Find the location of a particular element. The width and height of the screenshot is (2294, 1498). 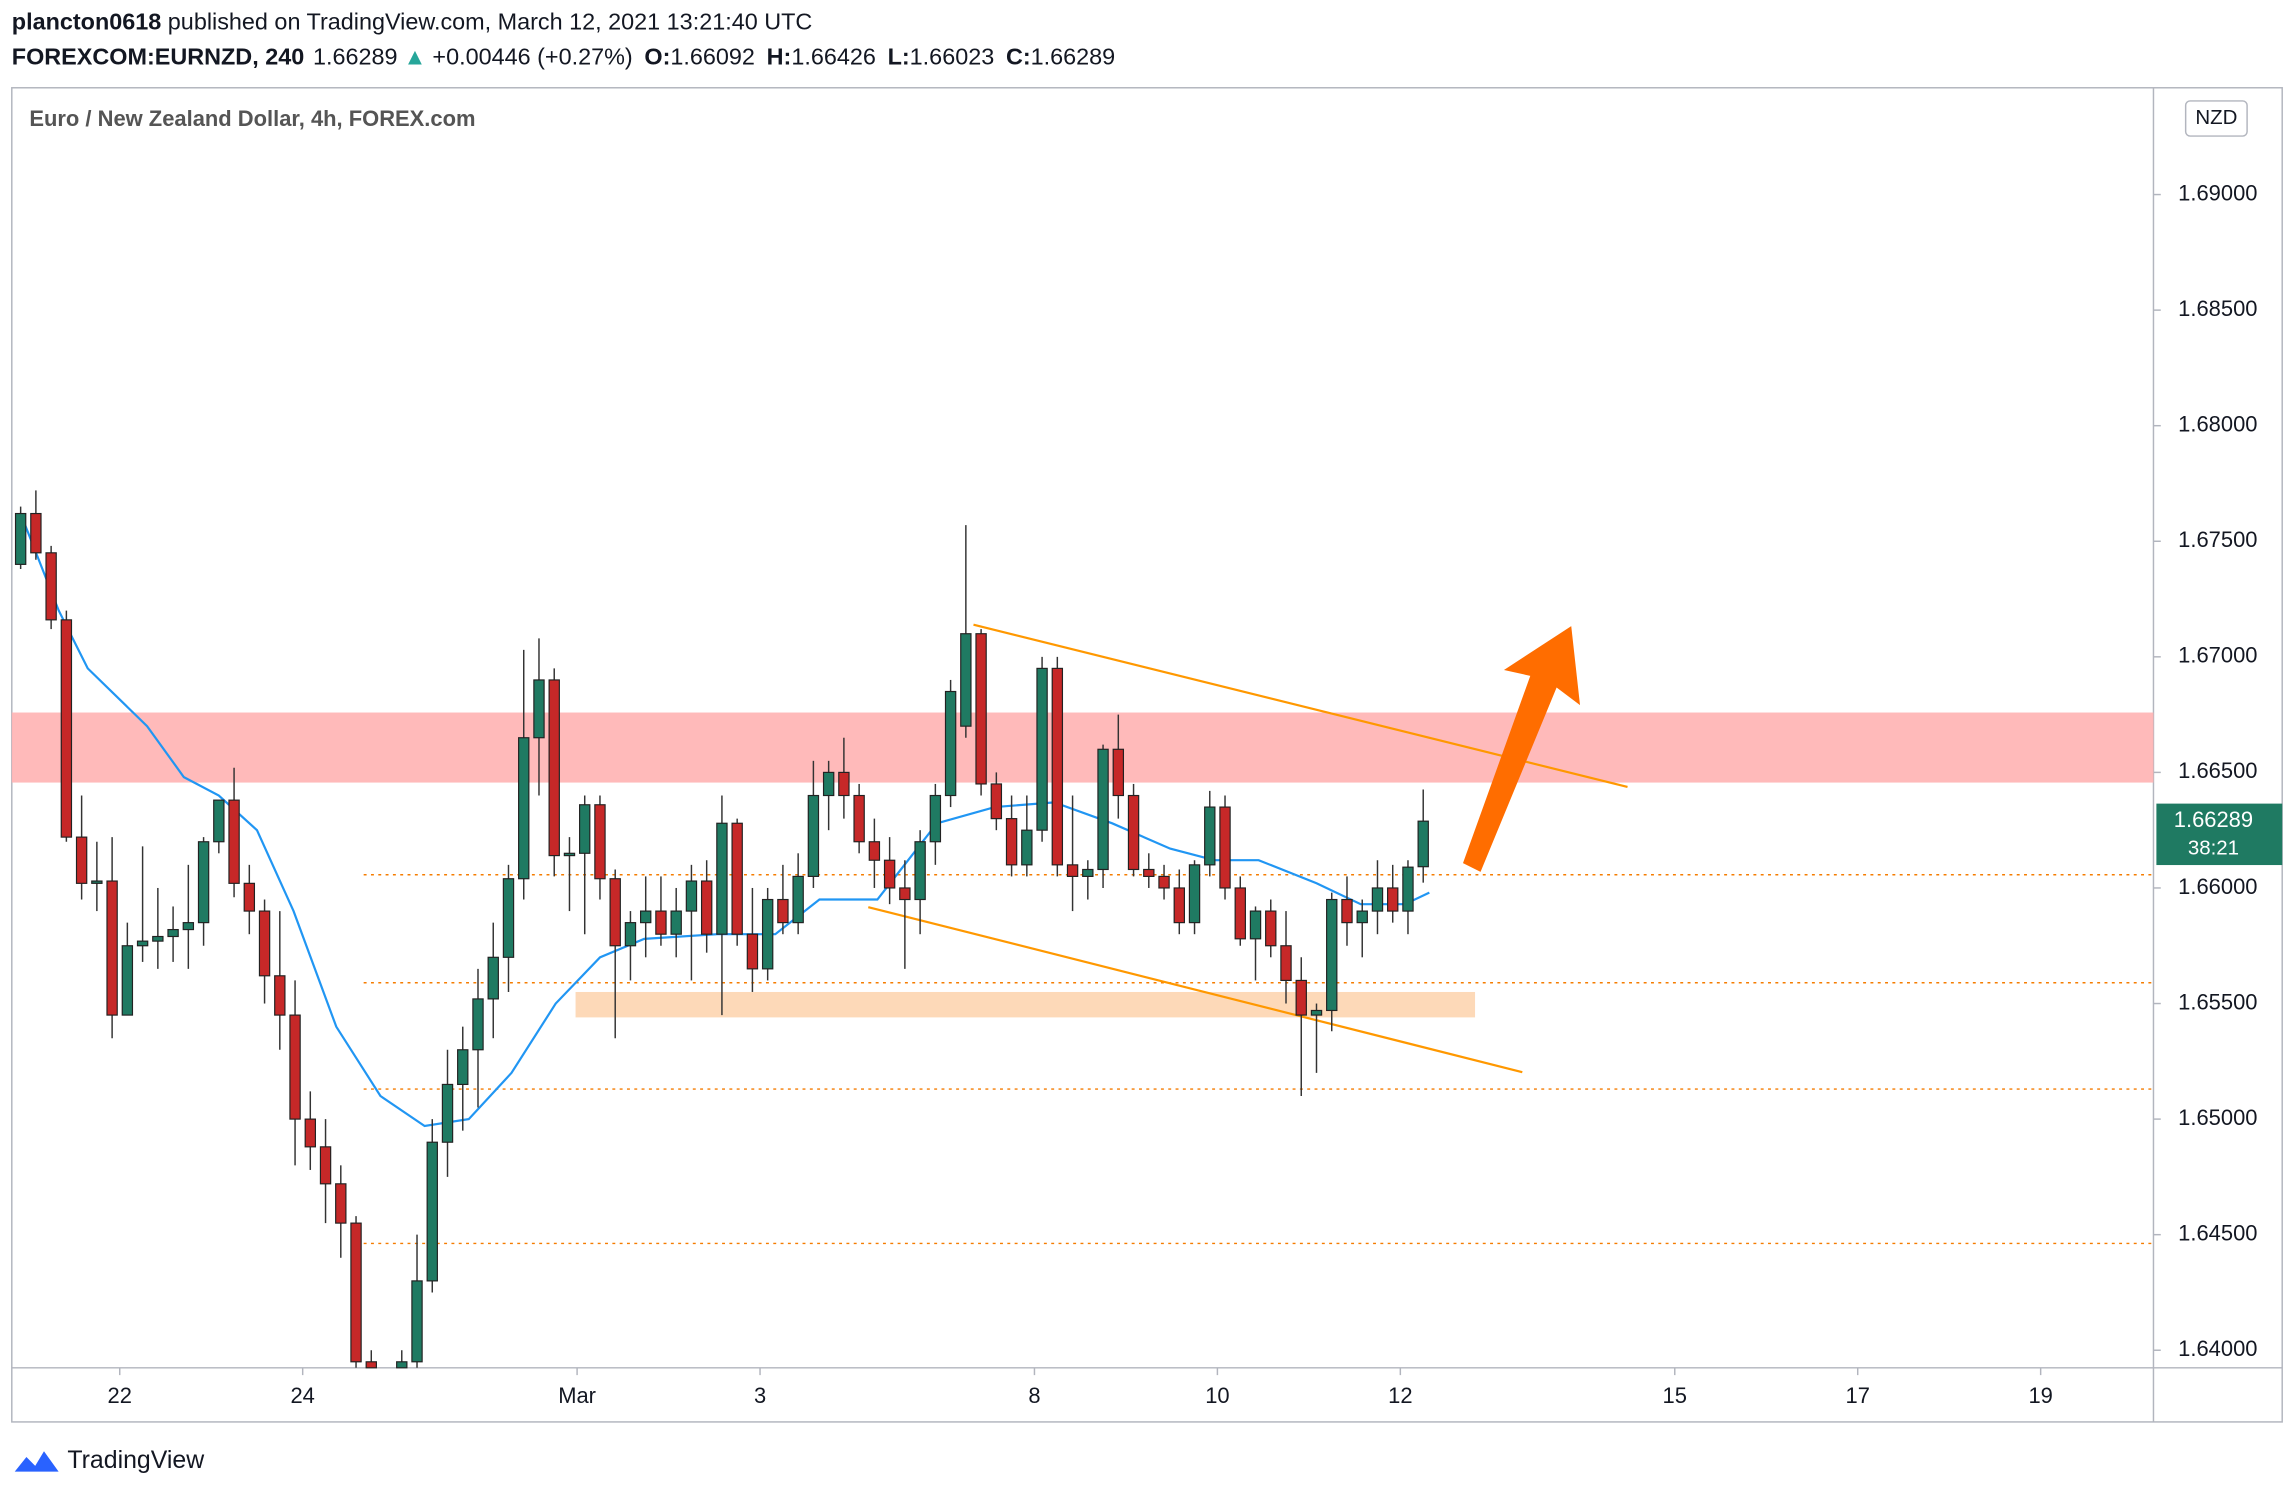

x-tick-label: 10 is located at coordinates (1217, 1395).